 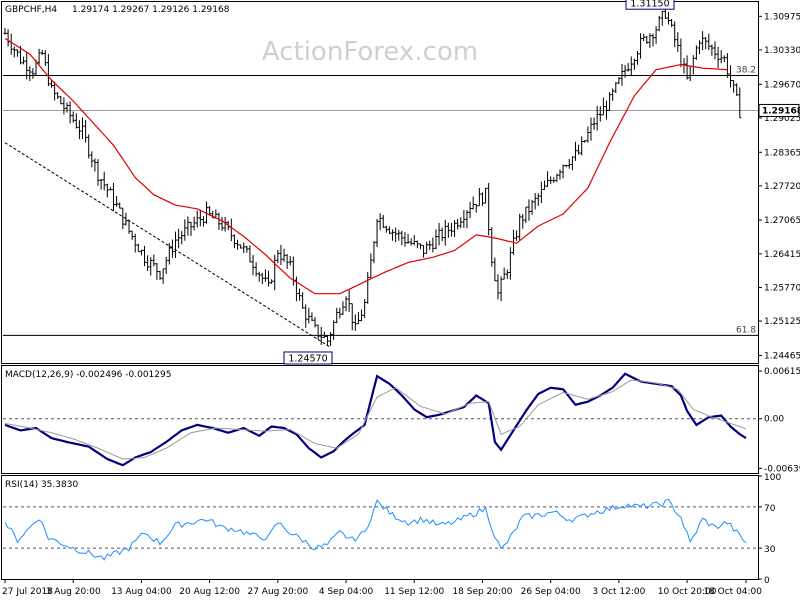 What do you see at coordinates (27, 592) in the screenshot?
I see `x-tick-label: 27 Jul 2018` at bounding box center [27, 592].